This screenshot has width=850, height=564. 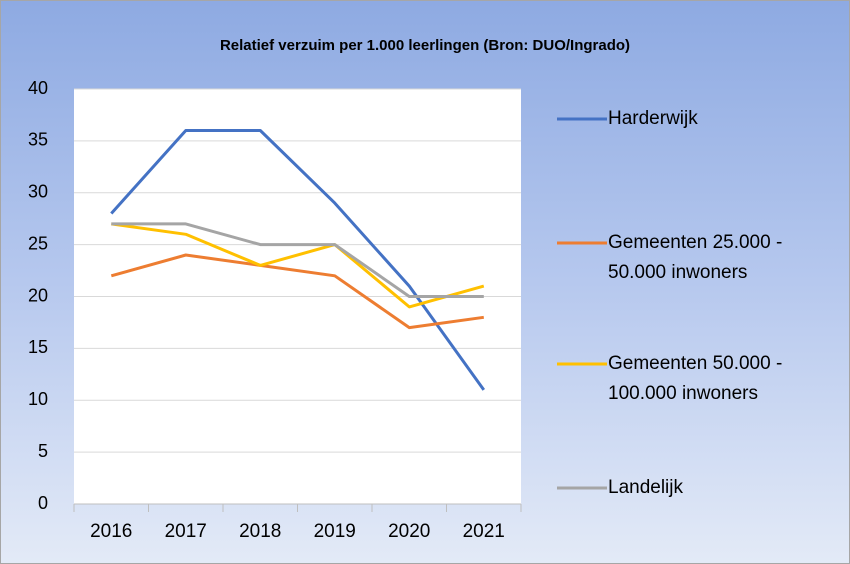 What do you see at coordinates (38, 243) in the screenshot?
I see `y-tick-label: 25` at bounding box center [38, 243].